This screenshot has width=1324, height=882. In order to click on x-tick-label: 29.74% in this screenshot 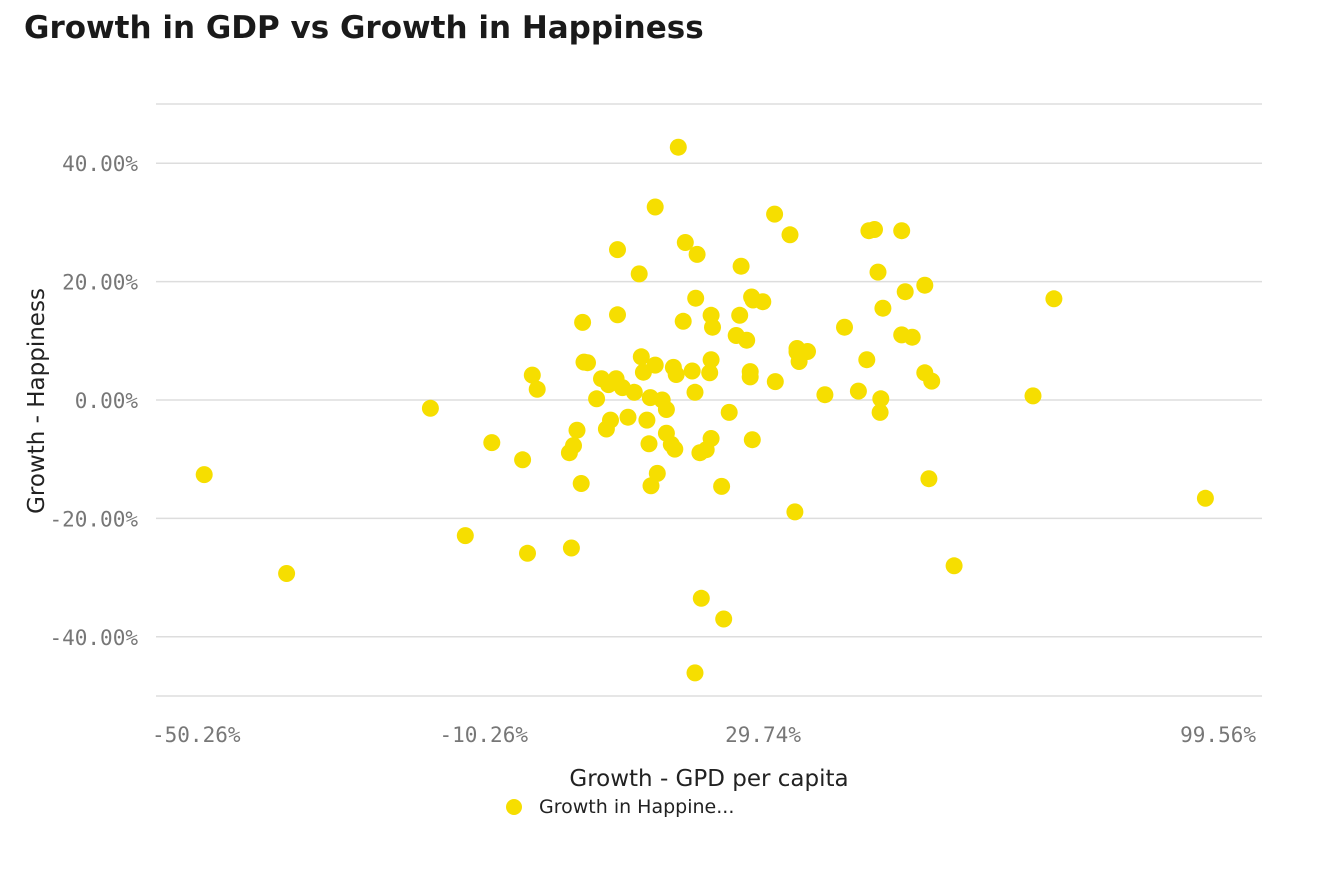, I will do `click(763, 735)`.